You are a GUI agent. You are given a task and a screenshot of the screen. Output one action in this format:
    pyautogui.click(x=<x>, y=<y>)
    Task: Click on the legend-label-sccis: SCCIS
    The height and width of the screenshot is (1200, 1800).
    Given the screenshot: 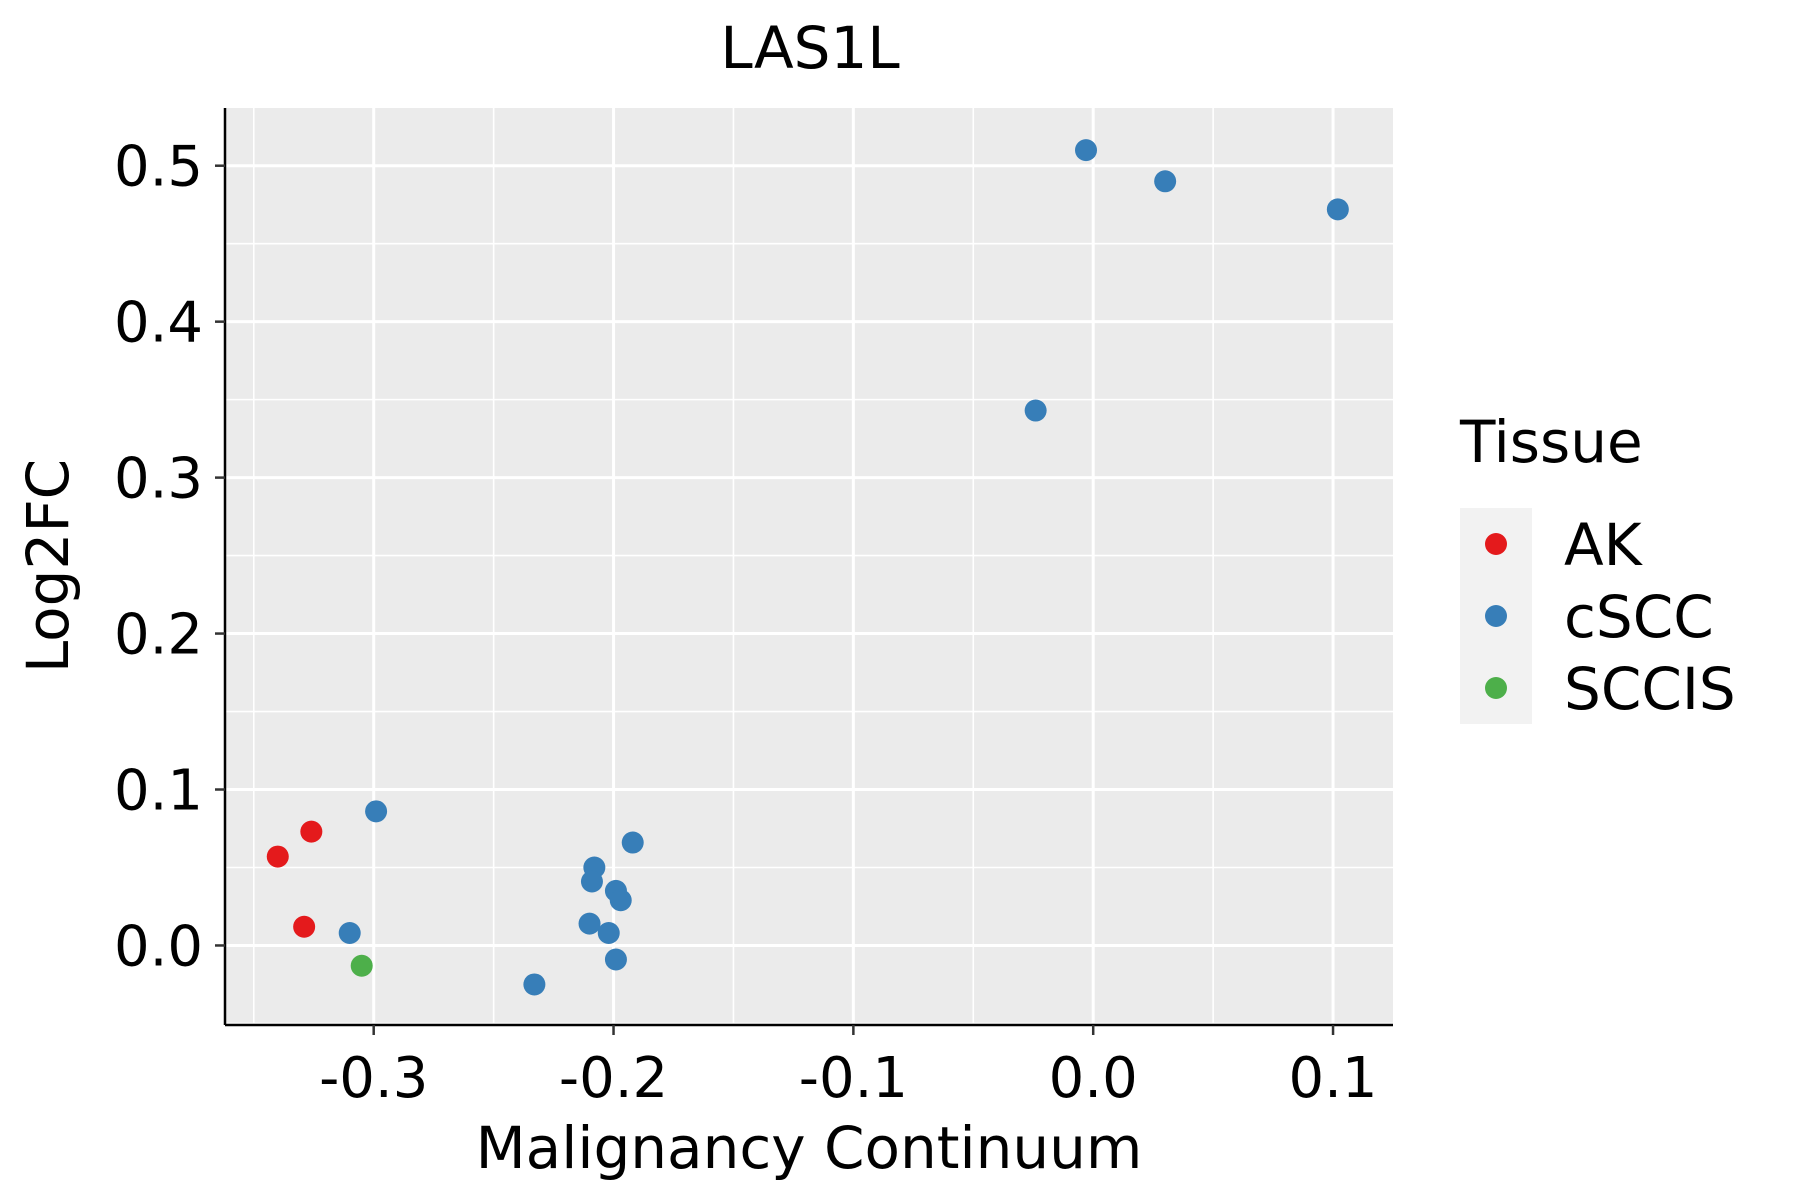 What is the action you would take?
    pyautogui.click(x=1650, y=689)
    